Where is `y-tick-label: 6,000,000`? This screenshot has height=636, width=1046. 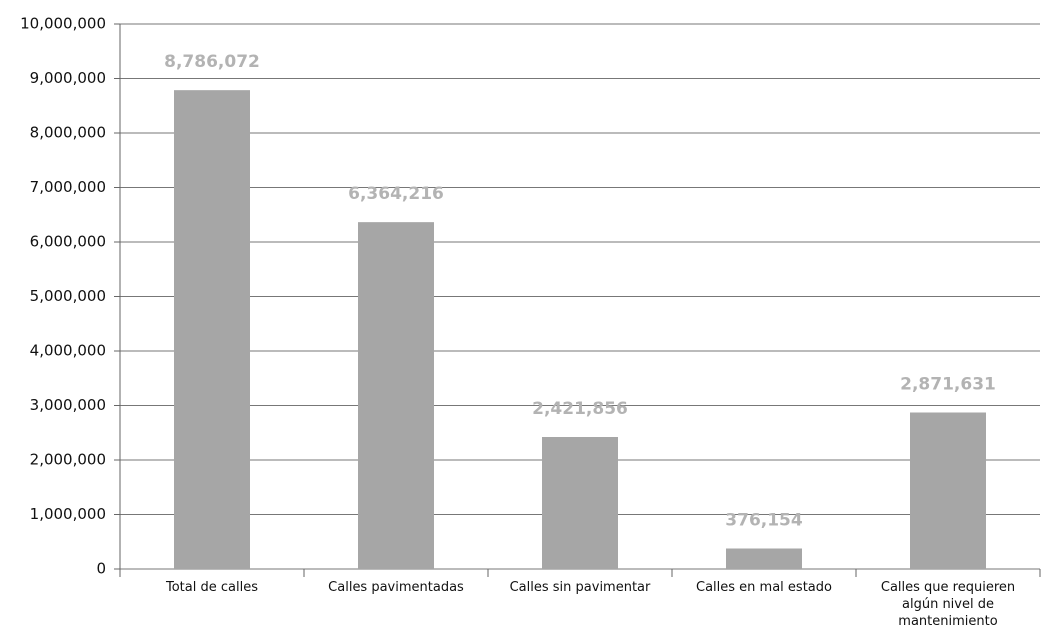 y-tick-label: 6,000,000 is located at coordinates (68, 242).